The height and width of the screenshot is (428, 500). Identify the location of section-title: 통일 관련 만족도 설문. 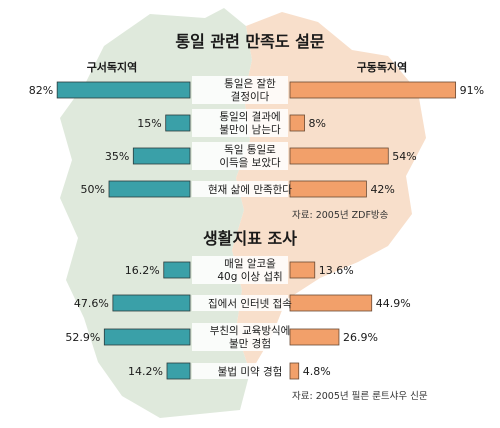
(249, 41).